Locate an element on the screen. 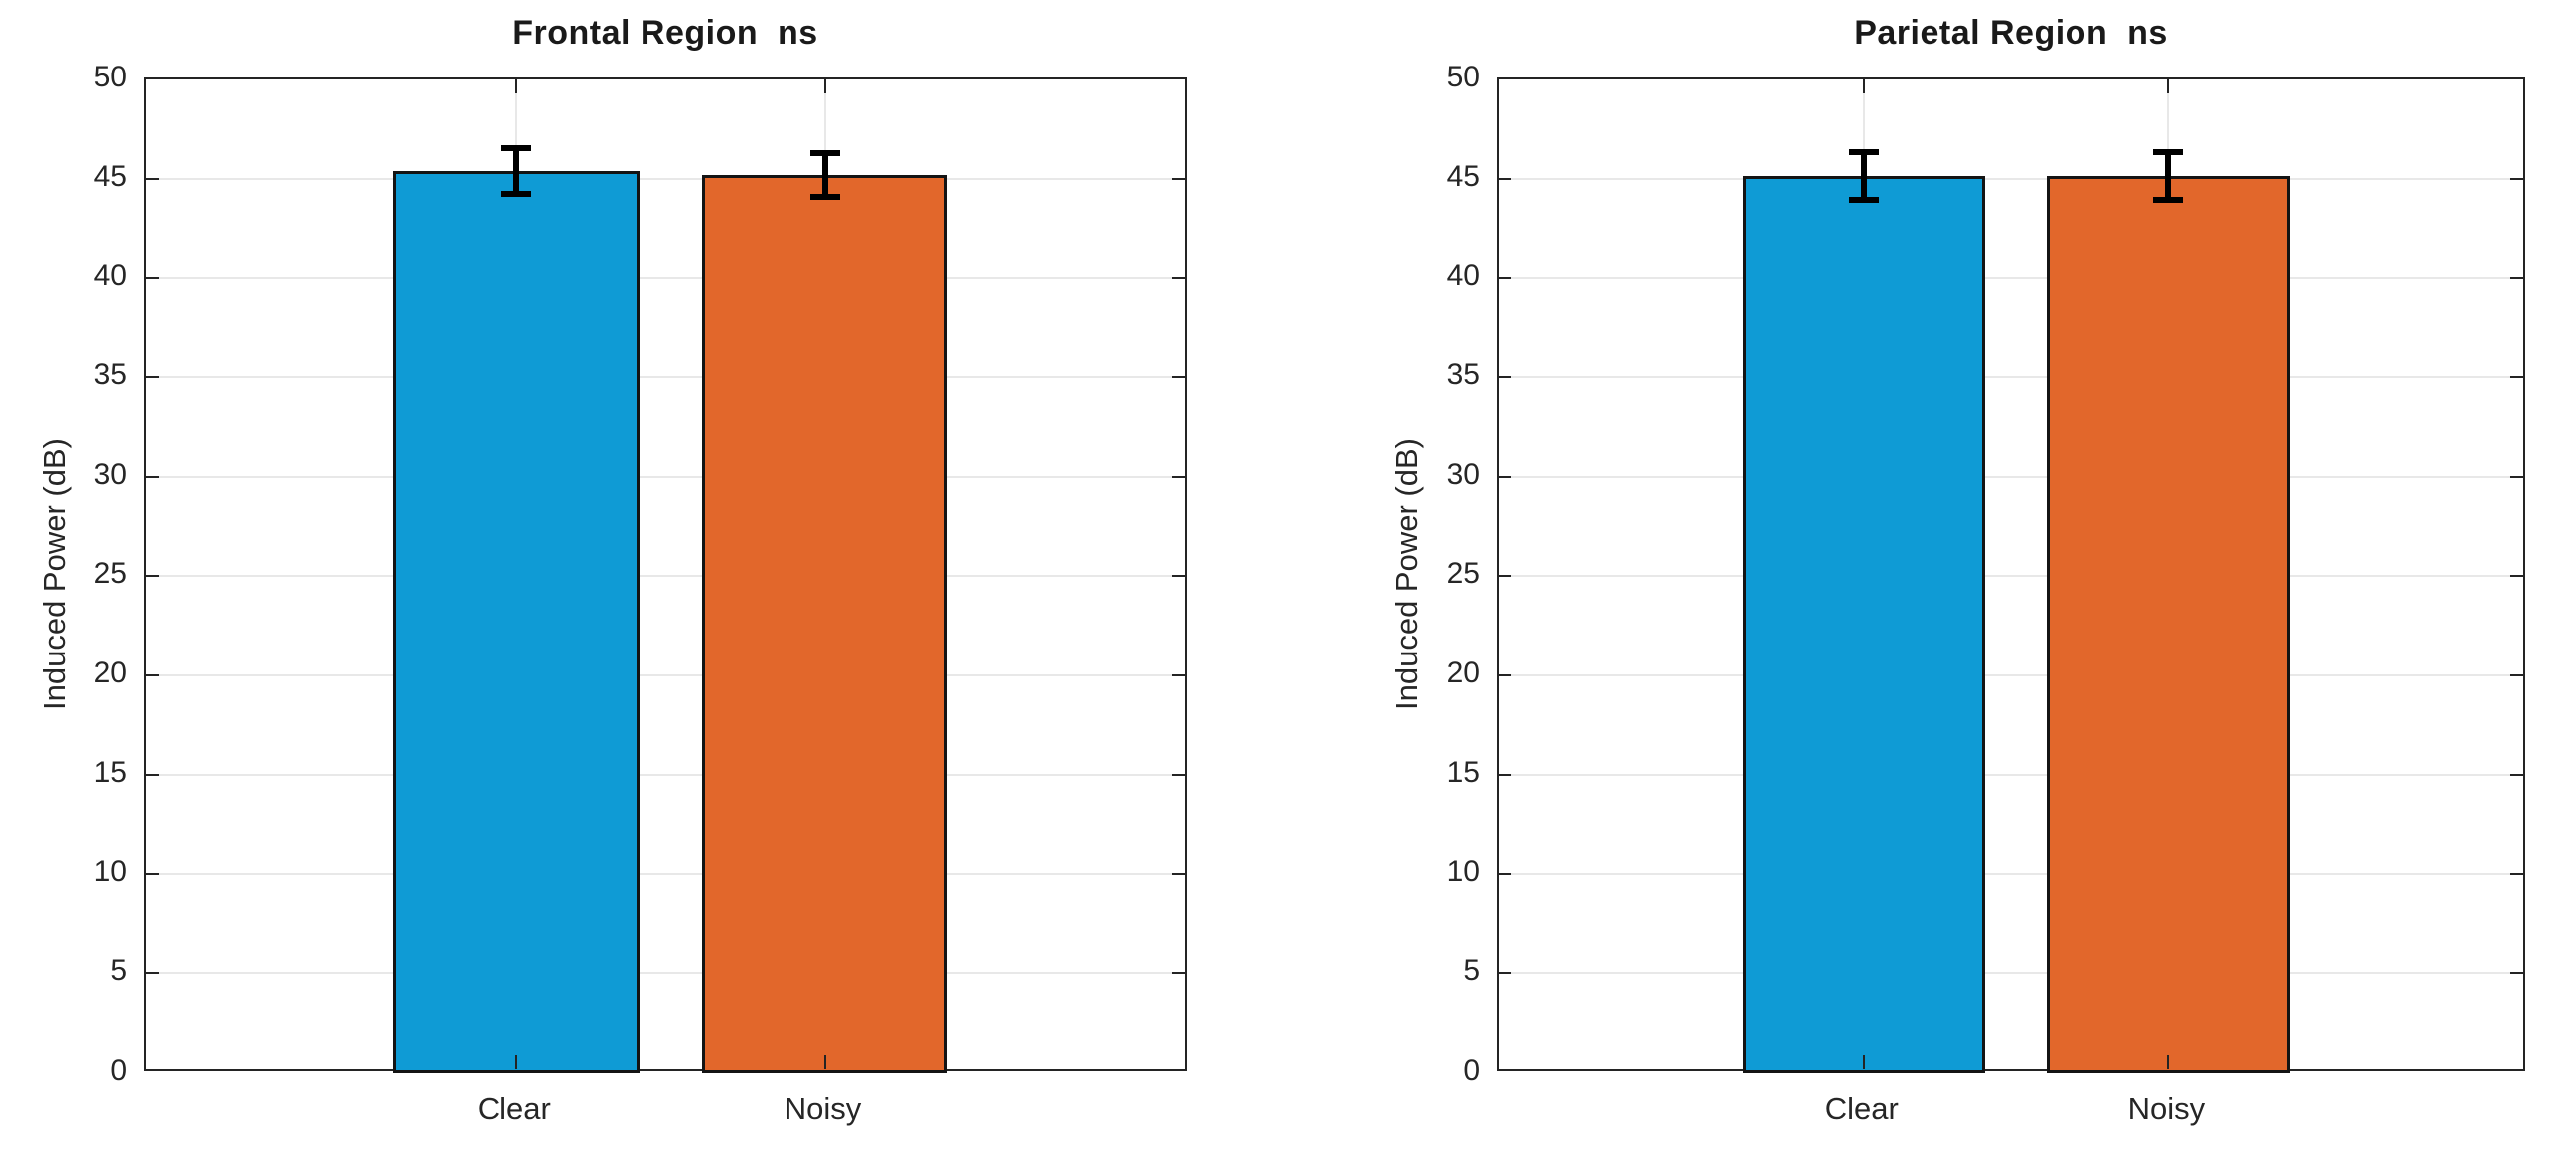 The image size is (2576, 1161). y-tick-label: 0 is located at coordinates (1471, 1070).